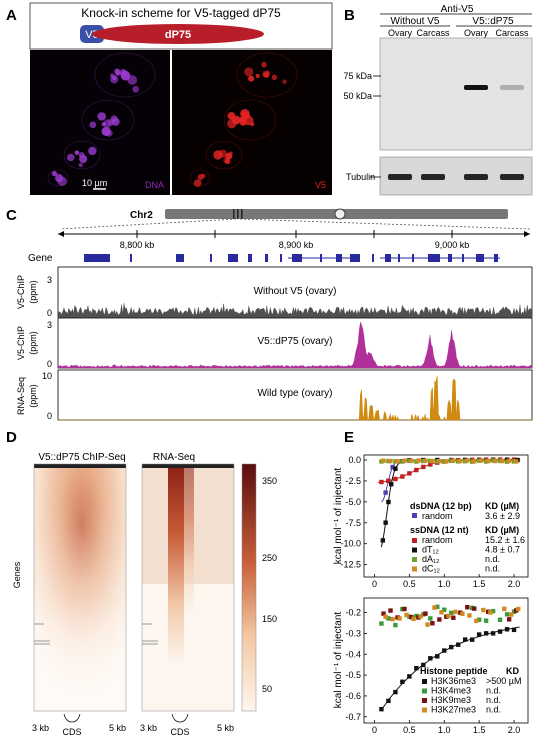 The width and height of the screenshot is (535, 741). I want to click on track1-yunit: (ppm), so click(33, 292).